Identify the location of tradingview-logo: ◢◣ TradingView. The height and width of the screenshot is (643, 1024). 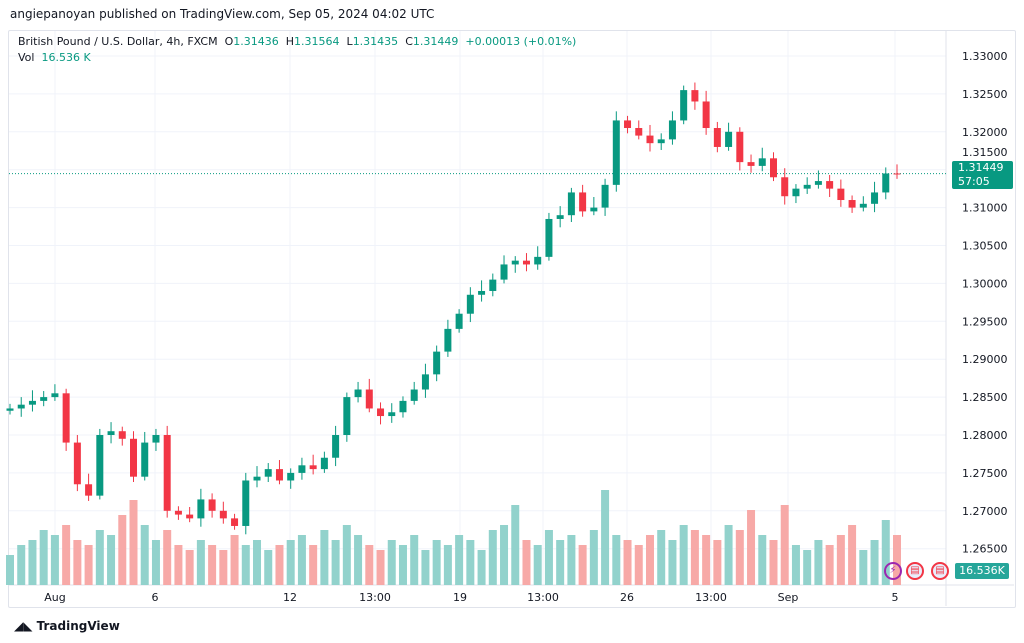
(67, 626).